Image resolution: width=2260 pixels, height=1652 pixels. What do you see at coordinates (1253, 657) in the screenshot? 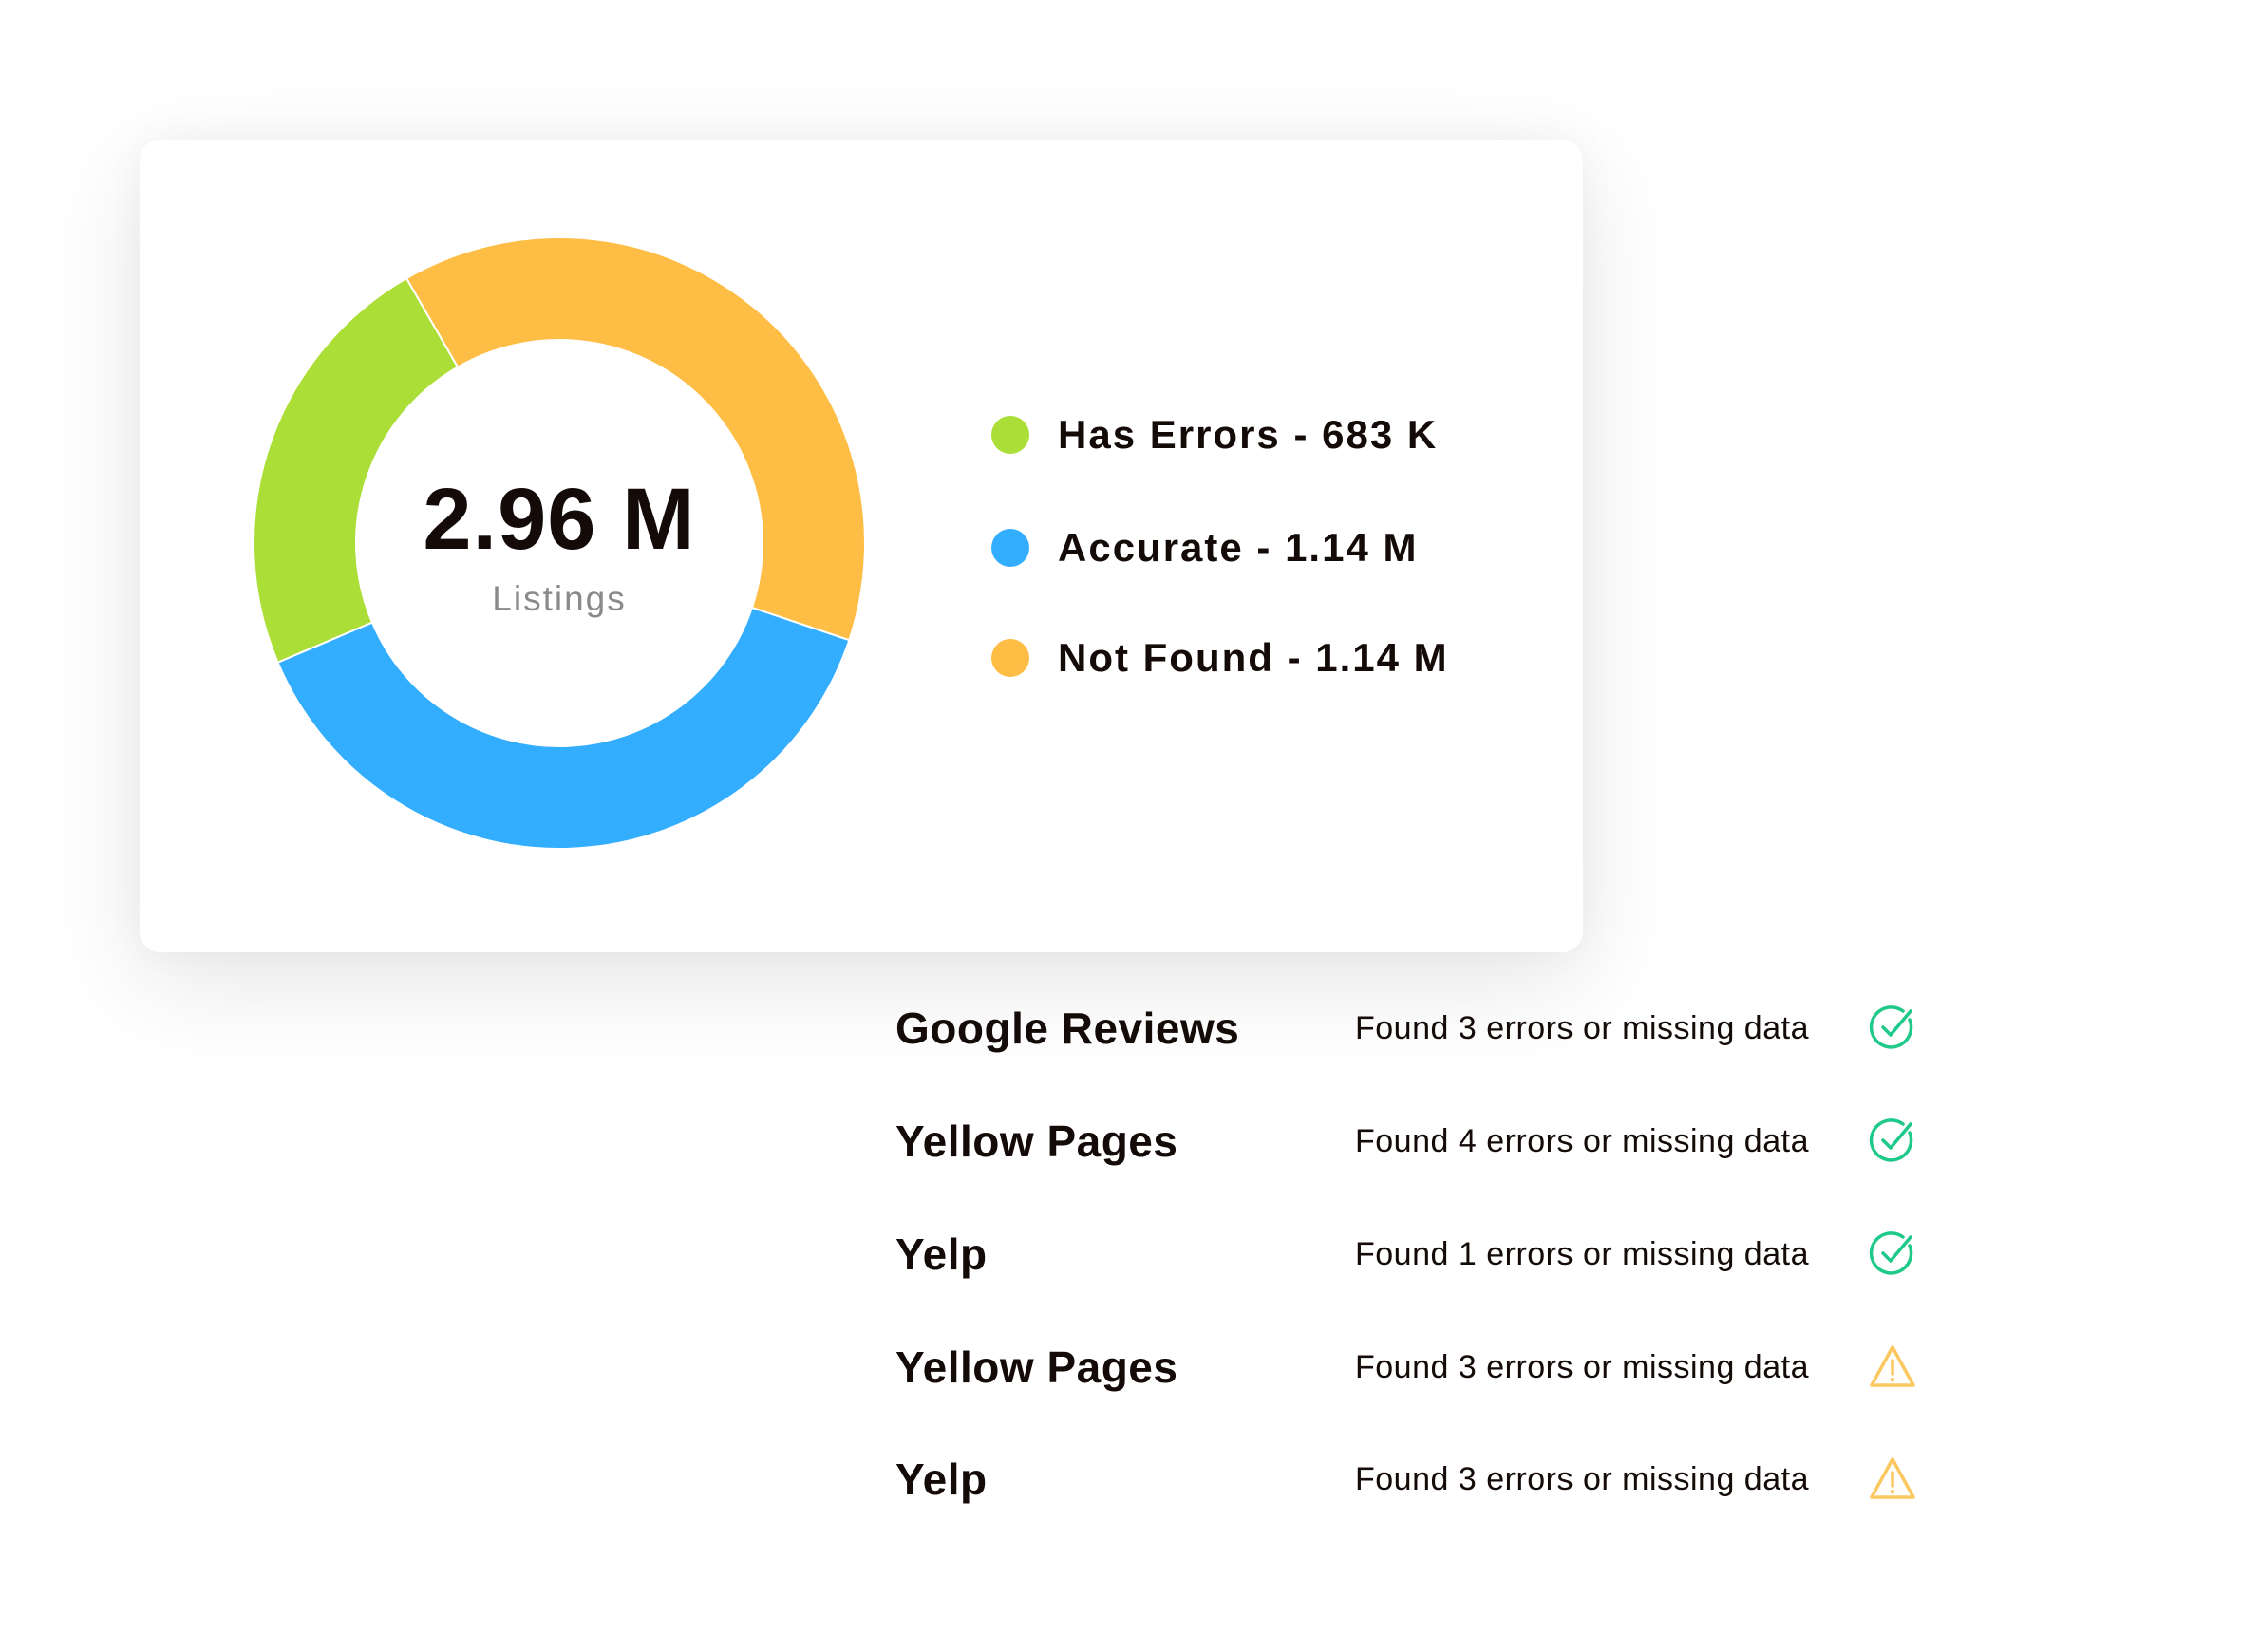
I see `legend-label: Not Found - 1.14 M` at bounding box center [1253, 657].